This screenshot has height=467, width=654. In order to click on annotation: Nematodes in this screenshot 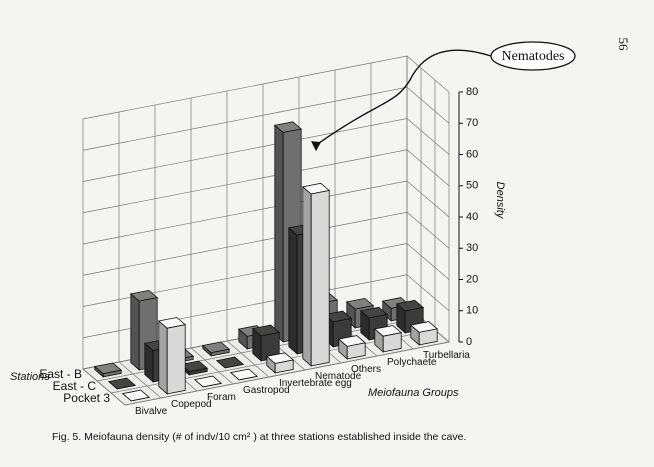, I will do `click(533, 56)`.